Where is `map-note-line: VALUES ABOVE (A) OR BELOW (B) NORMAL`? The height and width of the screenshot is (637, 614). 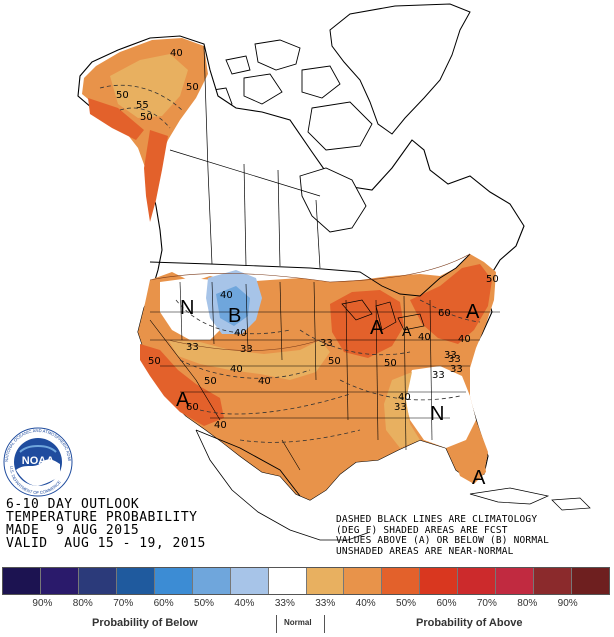 map-note-line: VALUES ABOVE (A) OR BELOW (B) NORMAL is located at coordinates (443, 540).